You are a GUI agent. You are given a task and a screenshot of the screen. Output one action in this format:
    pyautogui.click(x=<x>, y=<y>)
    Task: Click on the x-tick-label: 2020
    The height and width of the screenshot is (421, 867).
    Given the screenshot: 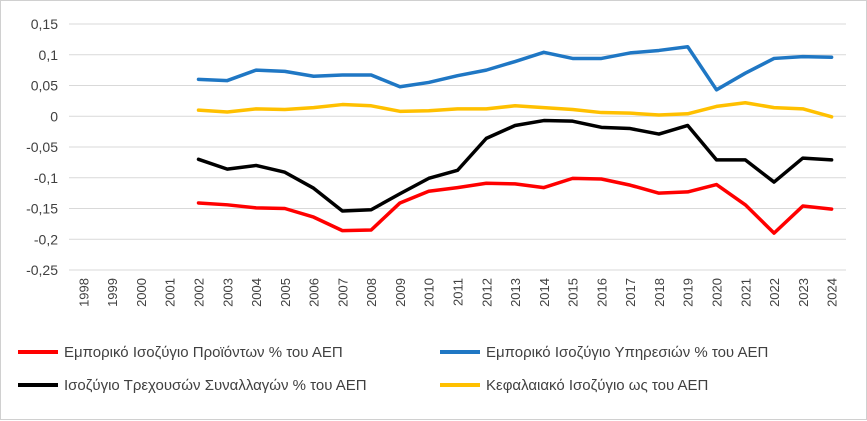 What is the action you would take?
    pyautogui.click(x=717, y=292)
    